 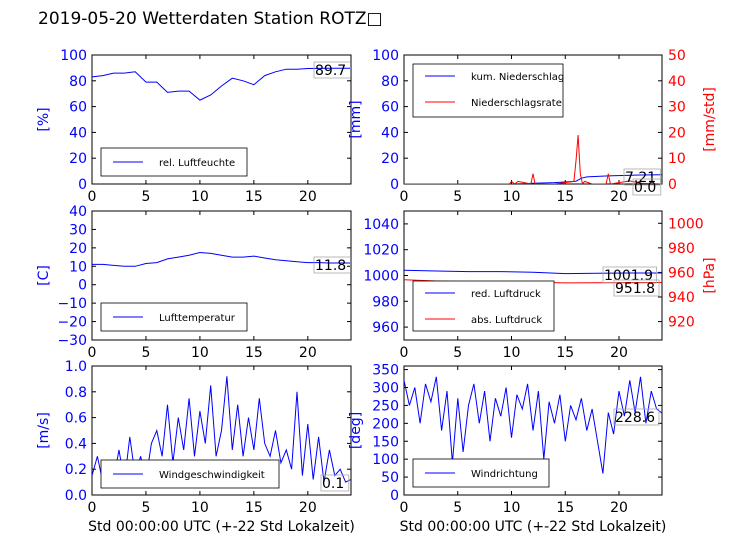 What do you see at coordinates (677, 82) in the screenshot?
I see `y-tick-right-label: 40` at bounding box center [677, 82].